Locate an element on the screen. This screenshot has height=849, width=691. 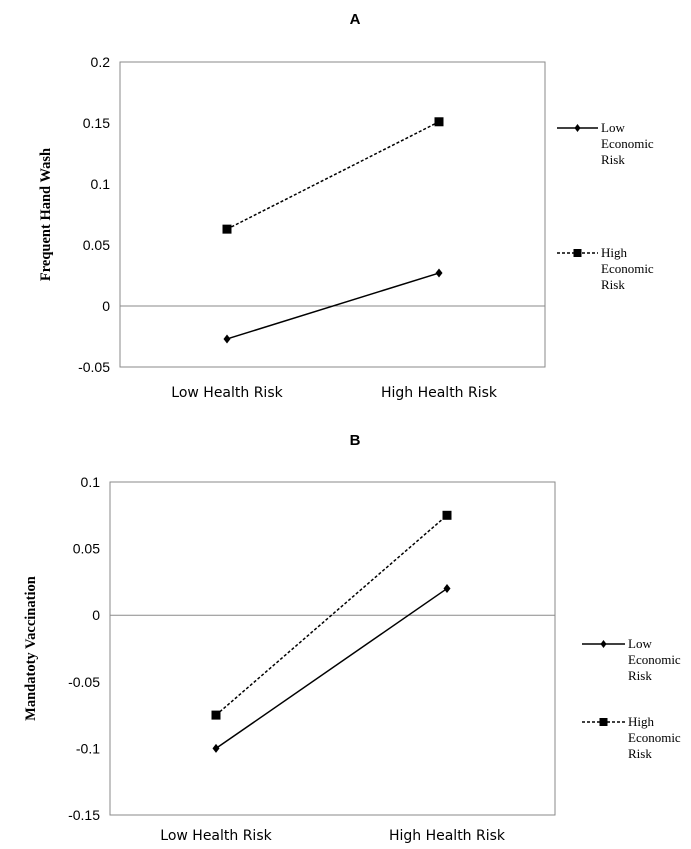
y-tick-label: 0.2 is located at coordinates (101, 62).